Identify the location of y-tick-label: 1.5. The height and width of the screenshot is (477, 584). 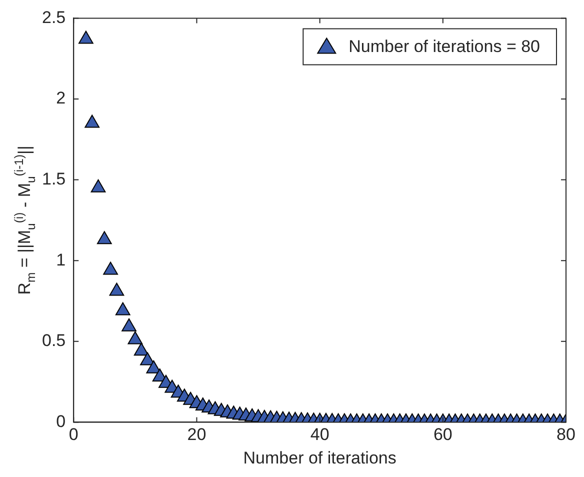
(54, 178).